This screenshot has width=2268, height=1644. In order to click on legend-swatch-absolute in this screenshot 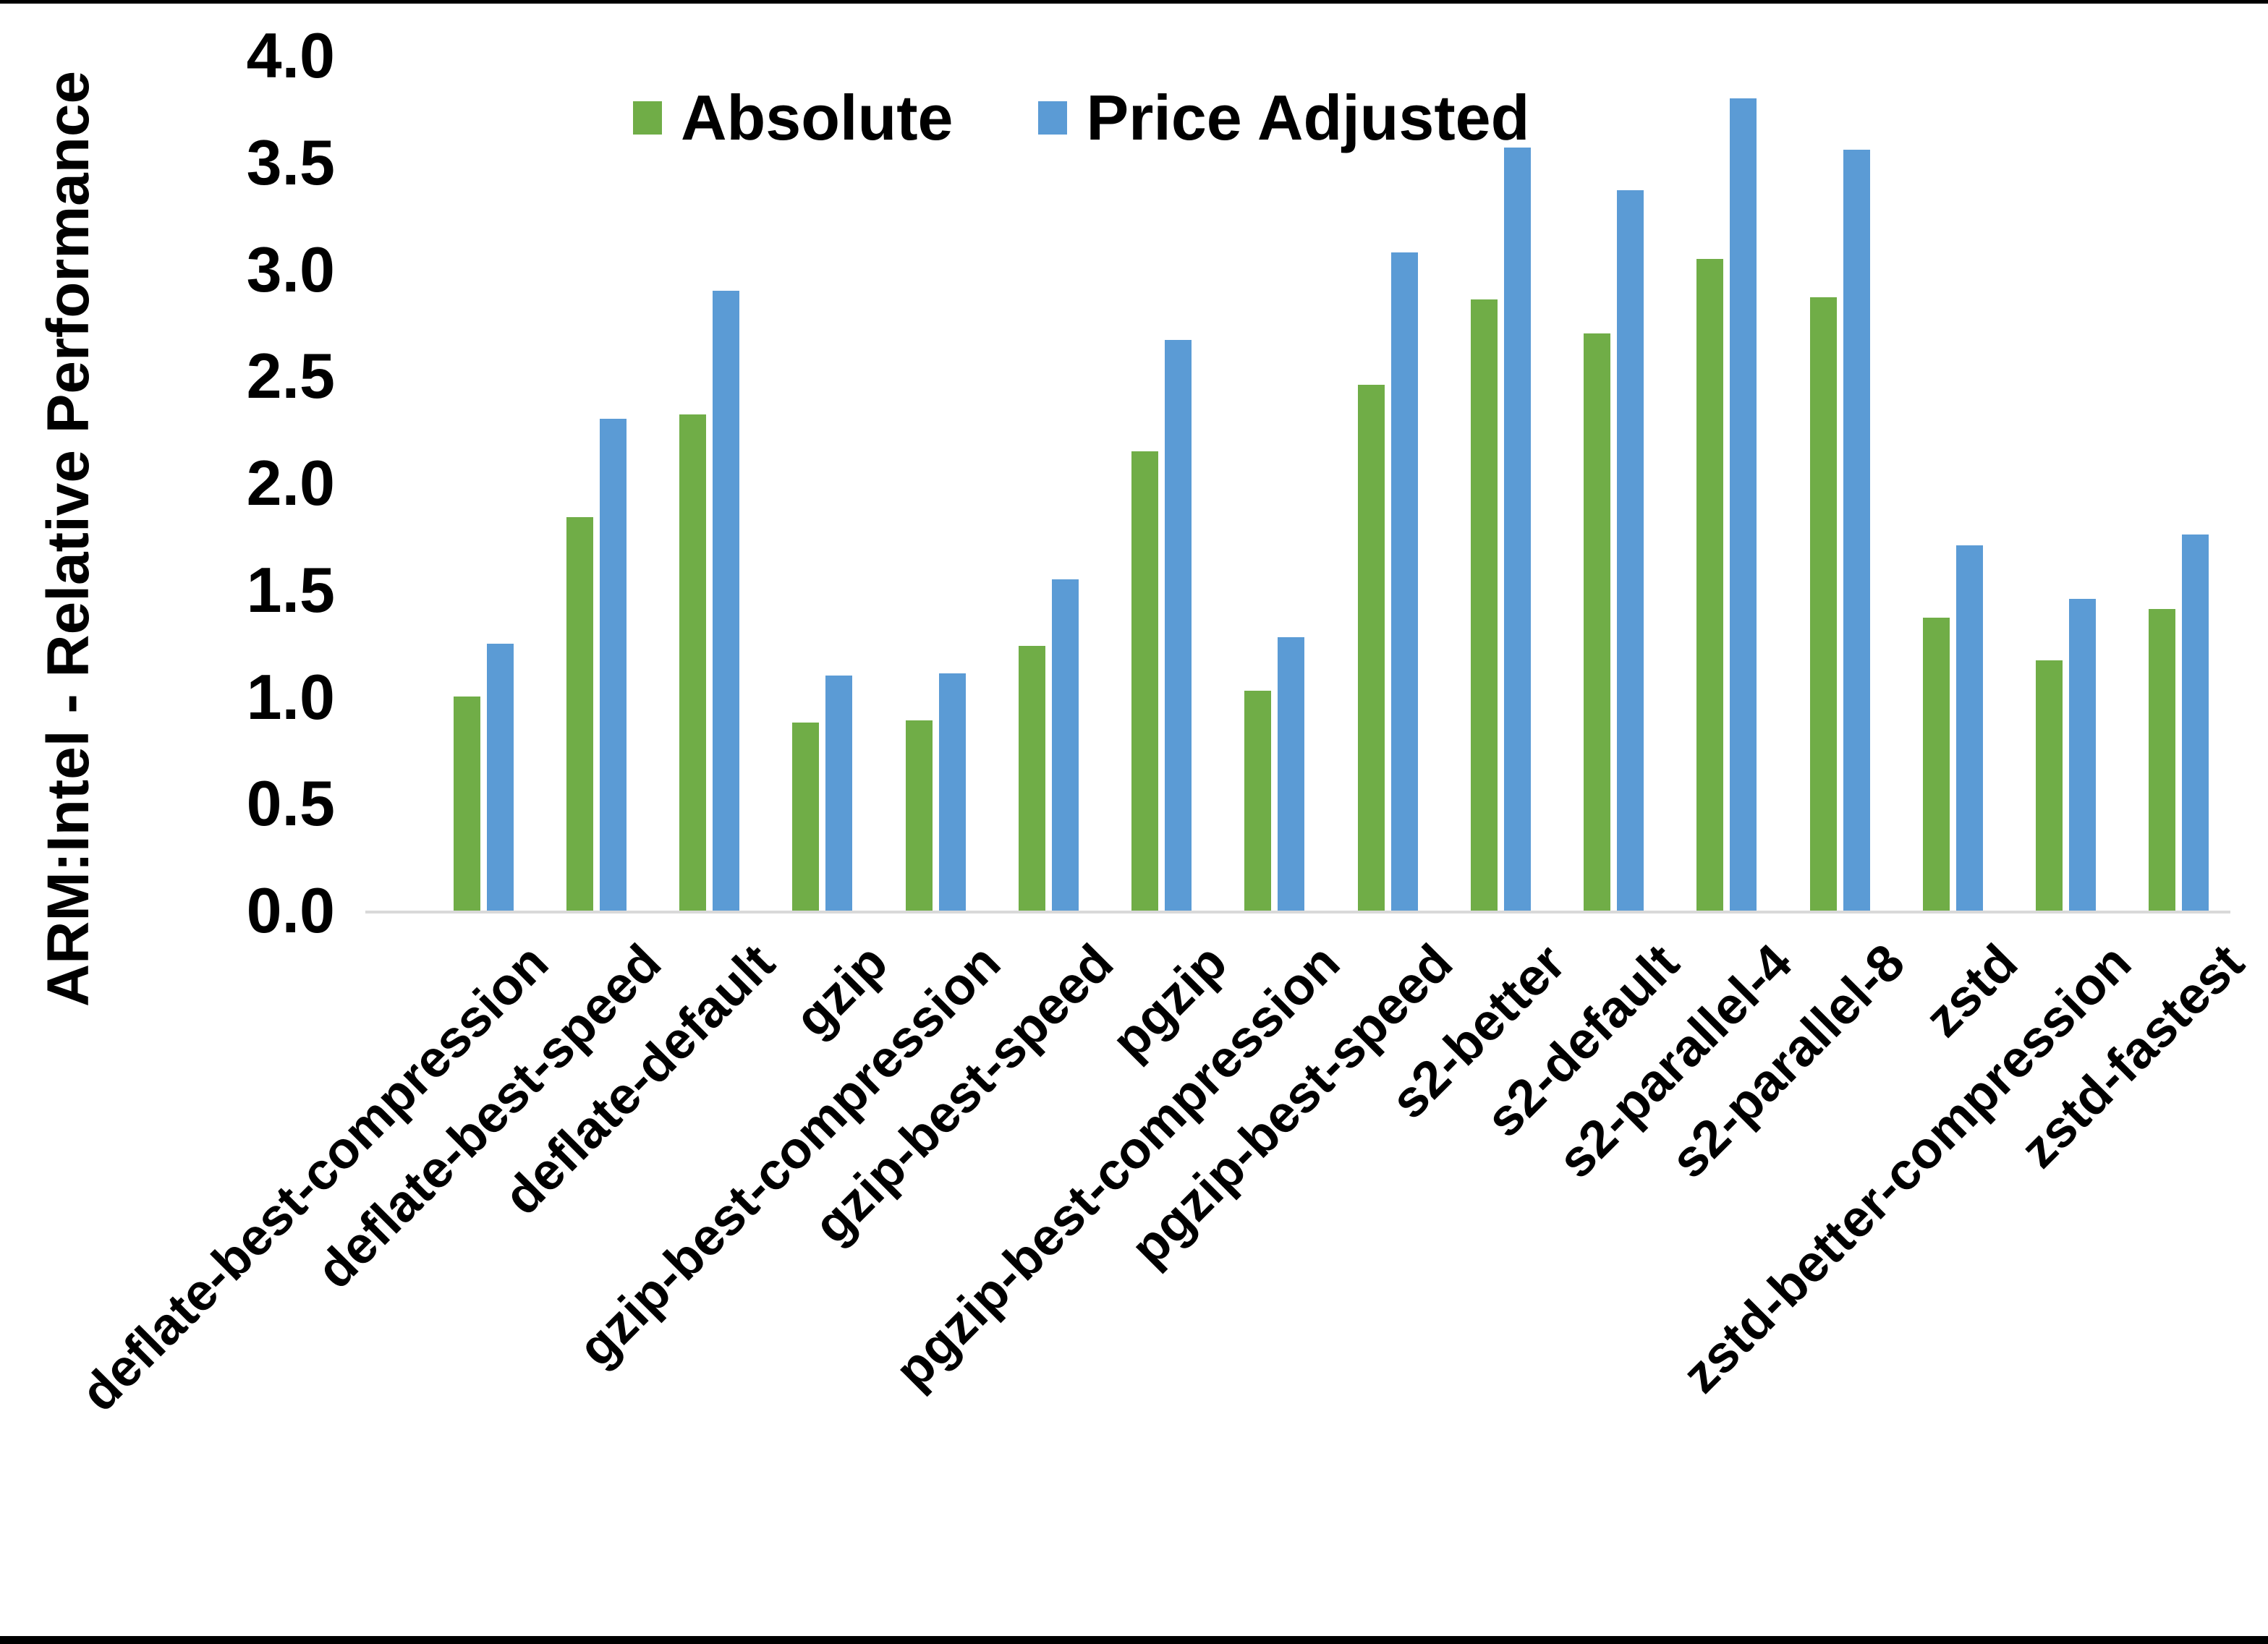, I will do `click(647, 118)`.